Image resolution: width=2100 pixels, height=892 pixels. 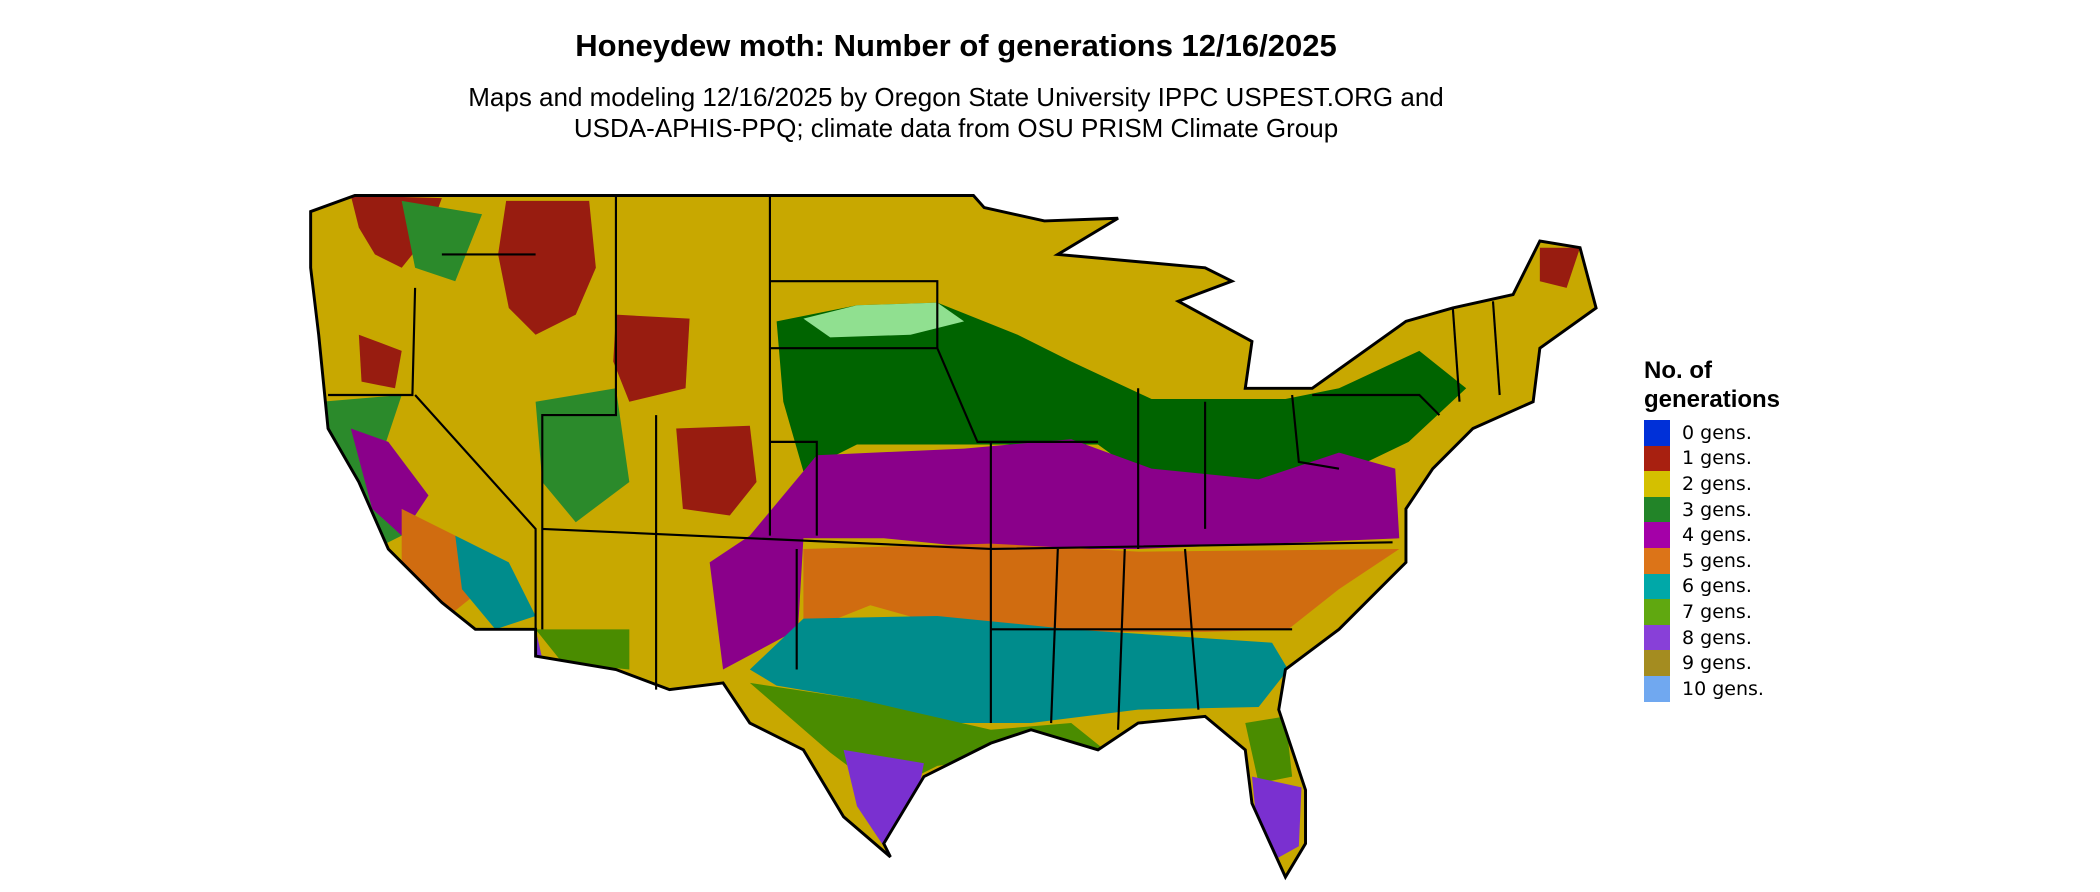 I want to click on region-6gens-sw, so click(x=495, y=582).